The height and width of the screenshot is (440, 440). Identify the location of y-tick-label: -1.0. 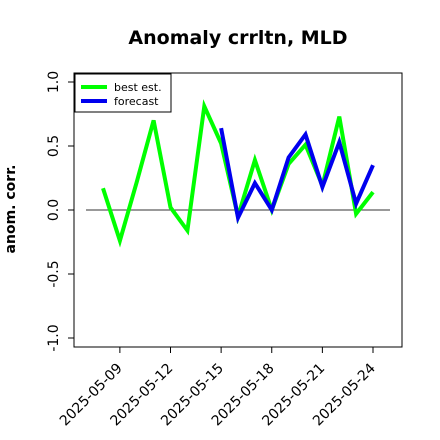
(54, 337).